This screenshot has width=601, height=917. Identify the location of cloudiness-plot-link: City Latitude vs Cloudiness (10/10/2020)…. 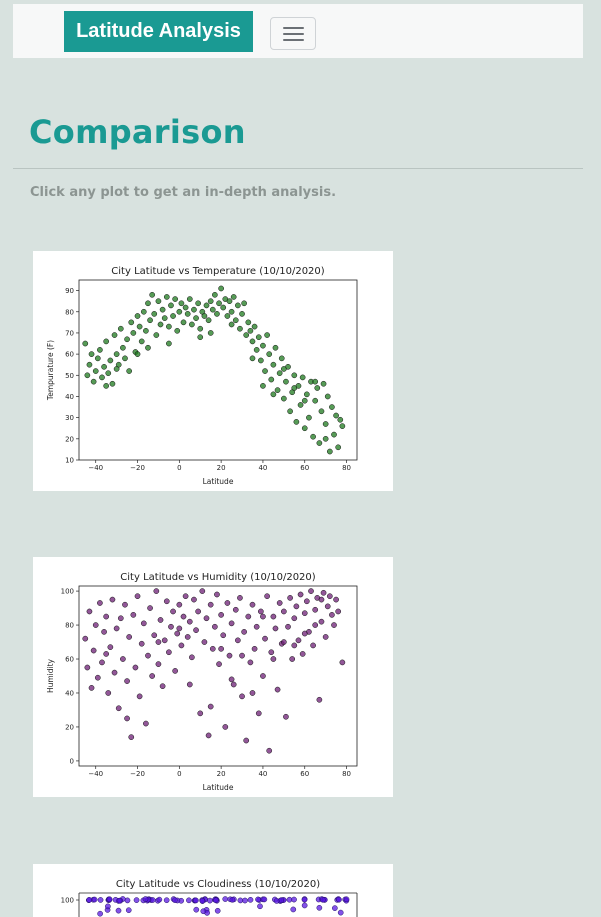
(213, 890).